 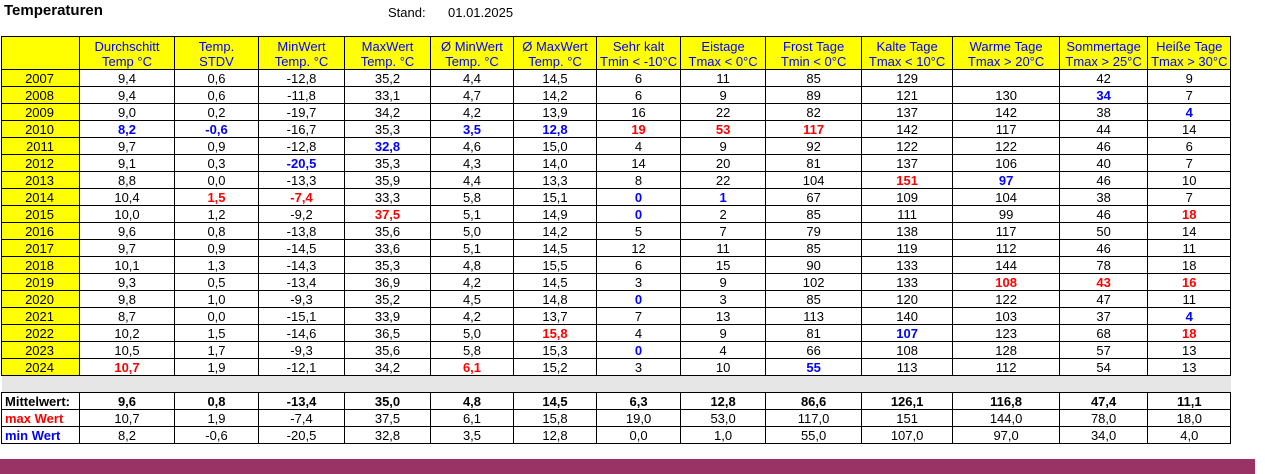 What do you see at coordinates (216, 129) in the screenshot?
I see `table-cell: -0,6` at bounding box center [216, 129].